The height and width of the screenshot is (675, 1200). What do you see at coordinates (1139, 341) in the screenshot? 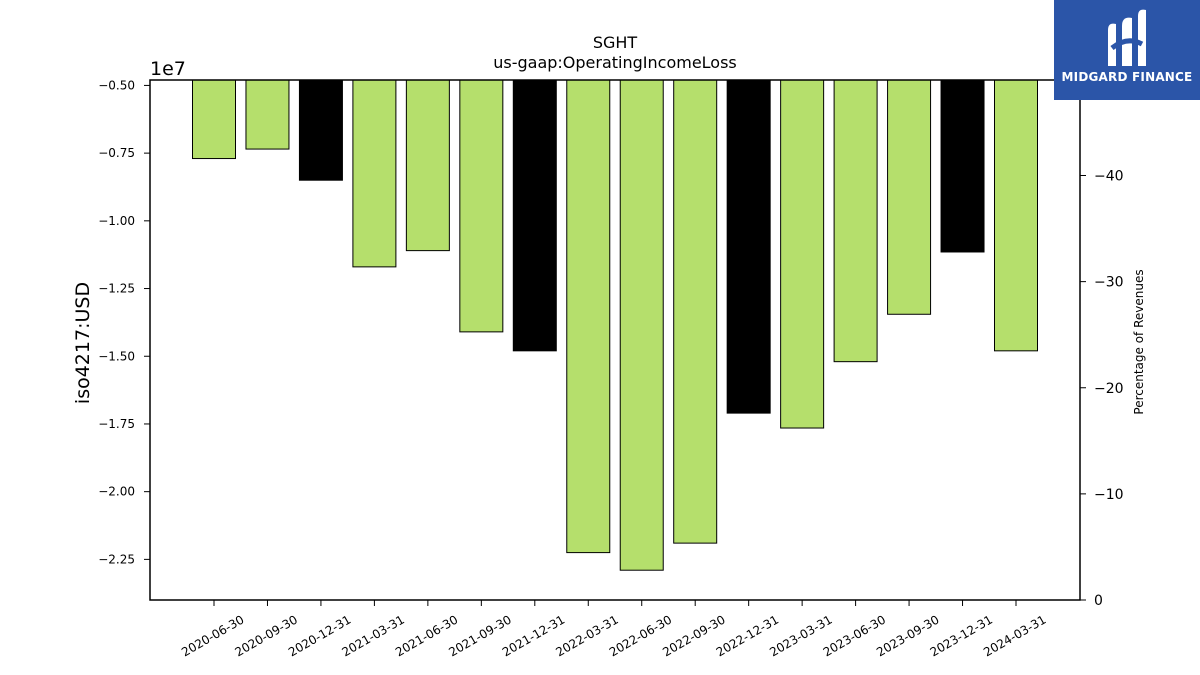
I see `y2-axis-label: Percentage of Revenues` at bounding box center [1139, 341].